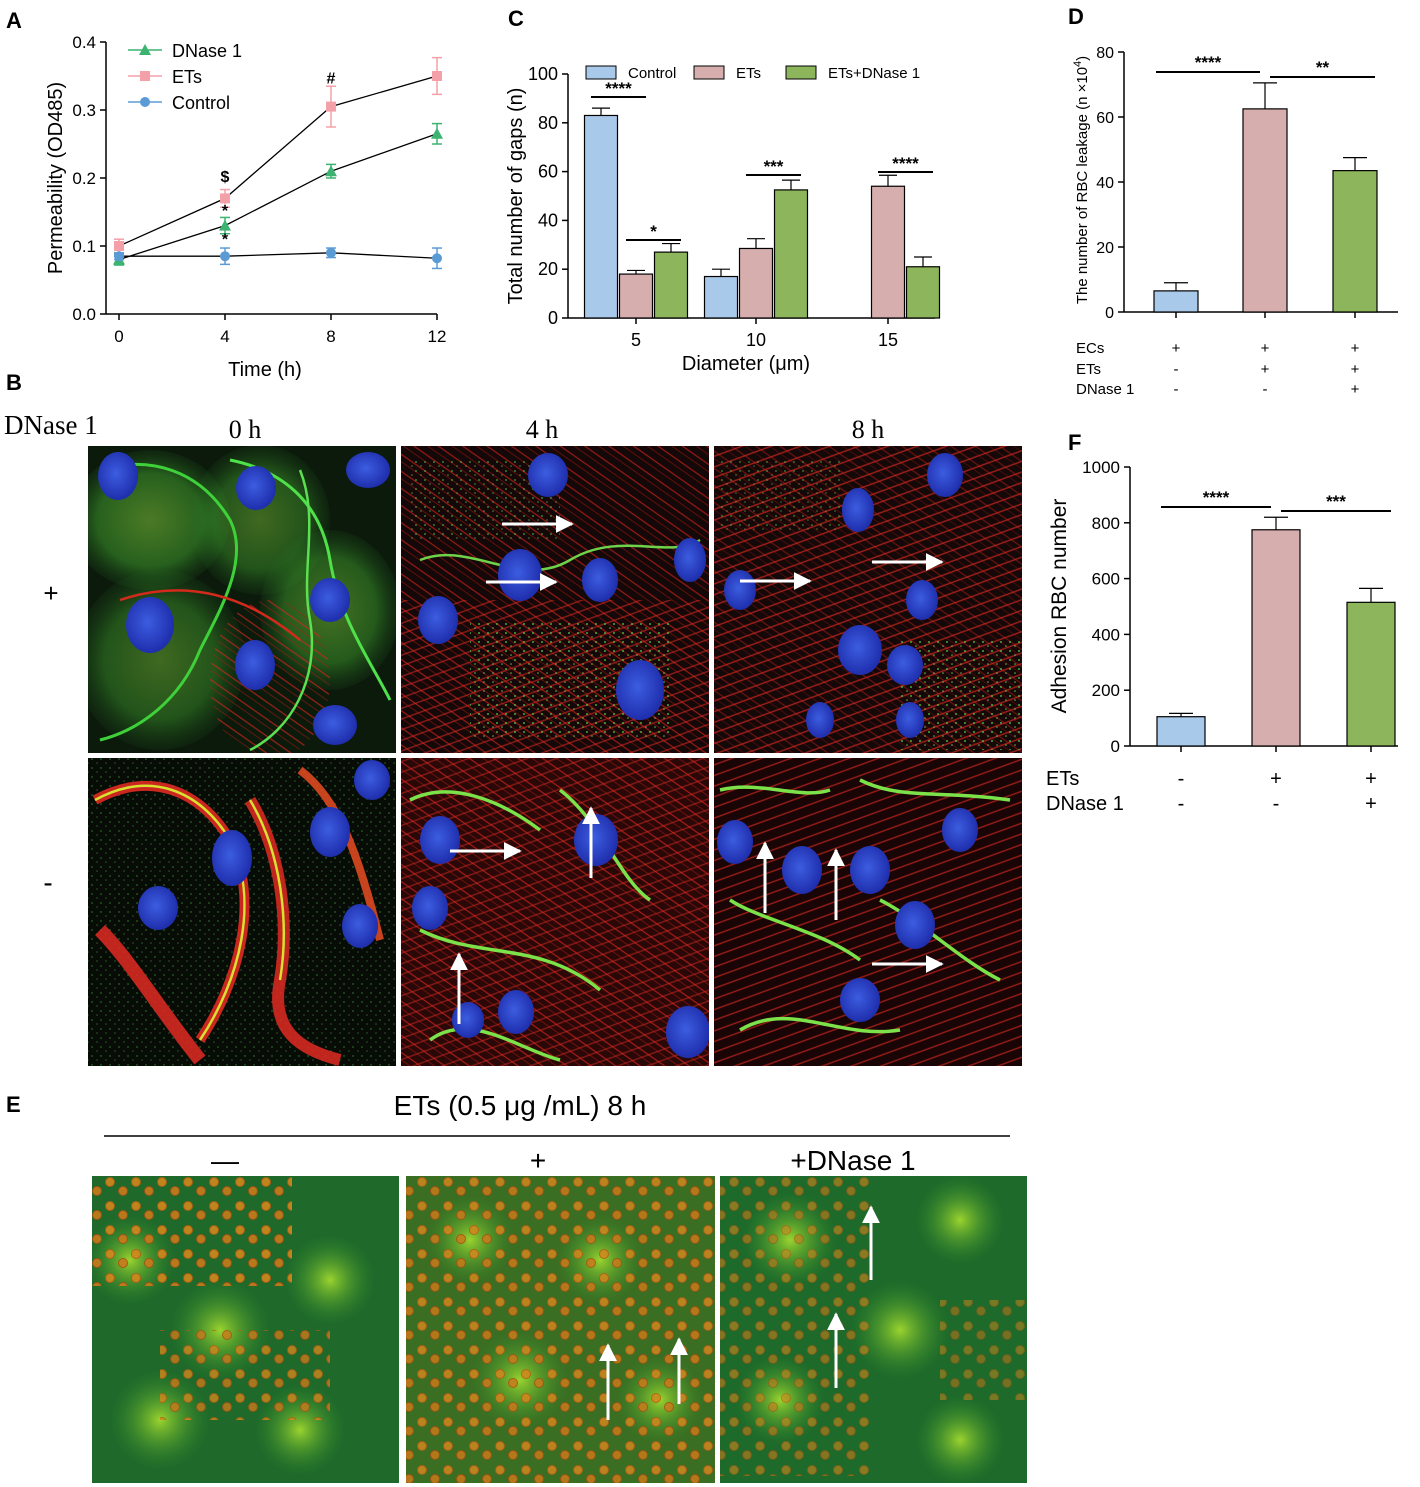 The width and height of the screenshot is (1420, 1487). What do you see at coordinates (516, 18) in the screenshot?
I see `panel-label-c: C` at bounding box center [516, 18].